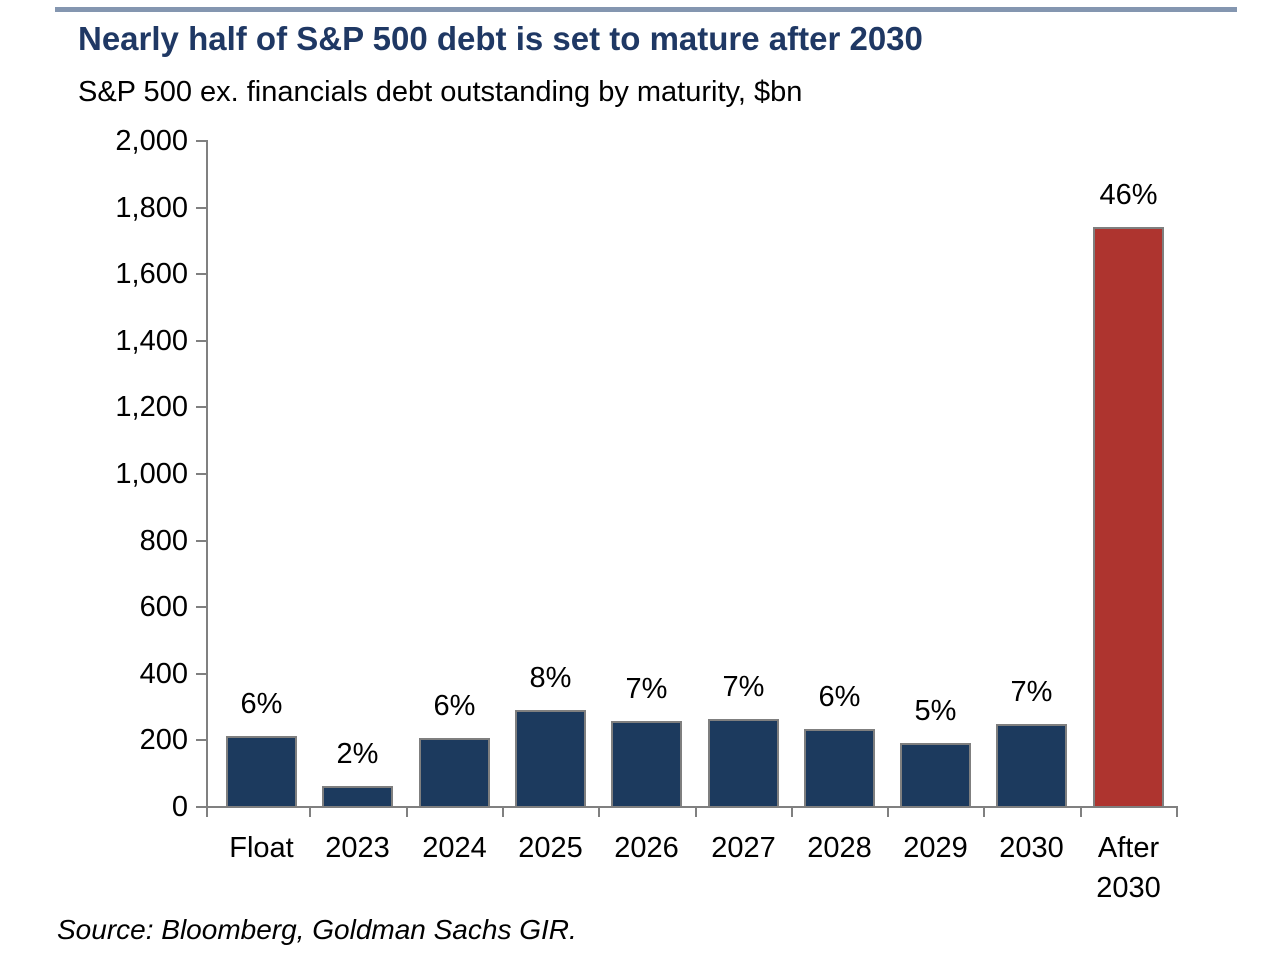 The height and width of the screenshot is (978, 1282). What do you see at coordinates (646, 848) in the screenshot?
I see `x-tick-label: 2026` at bounding box center [646, 848].